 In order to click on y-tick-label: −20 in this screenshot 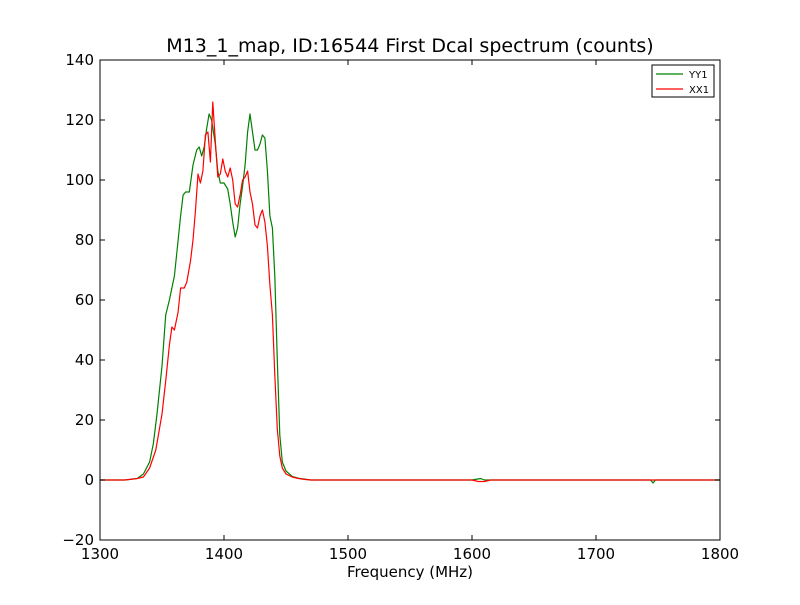, I will do `click(78, 540)`.